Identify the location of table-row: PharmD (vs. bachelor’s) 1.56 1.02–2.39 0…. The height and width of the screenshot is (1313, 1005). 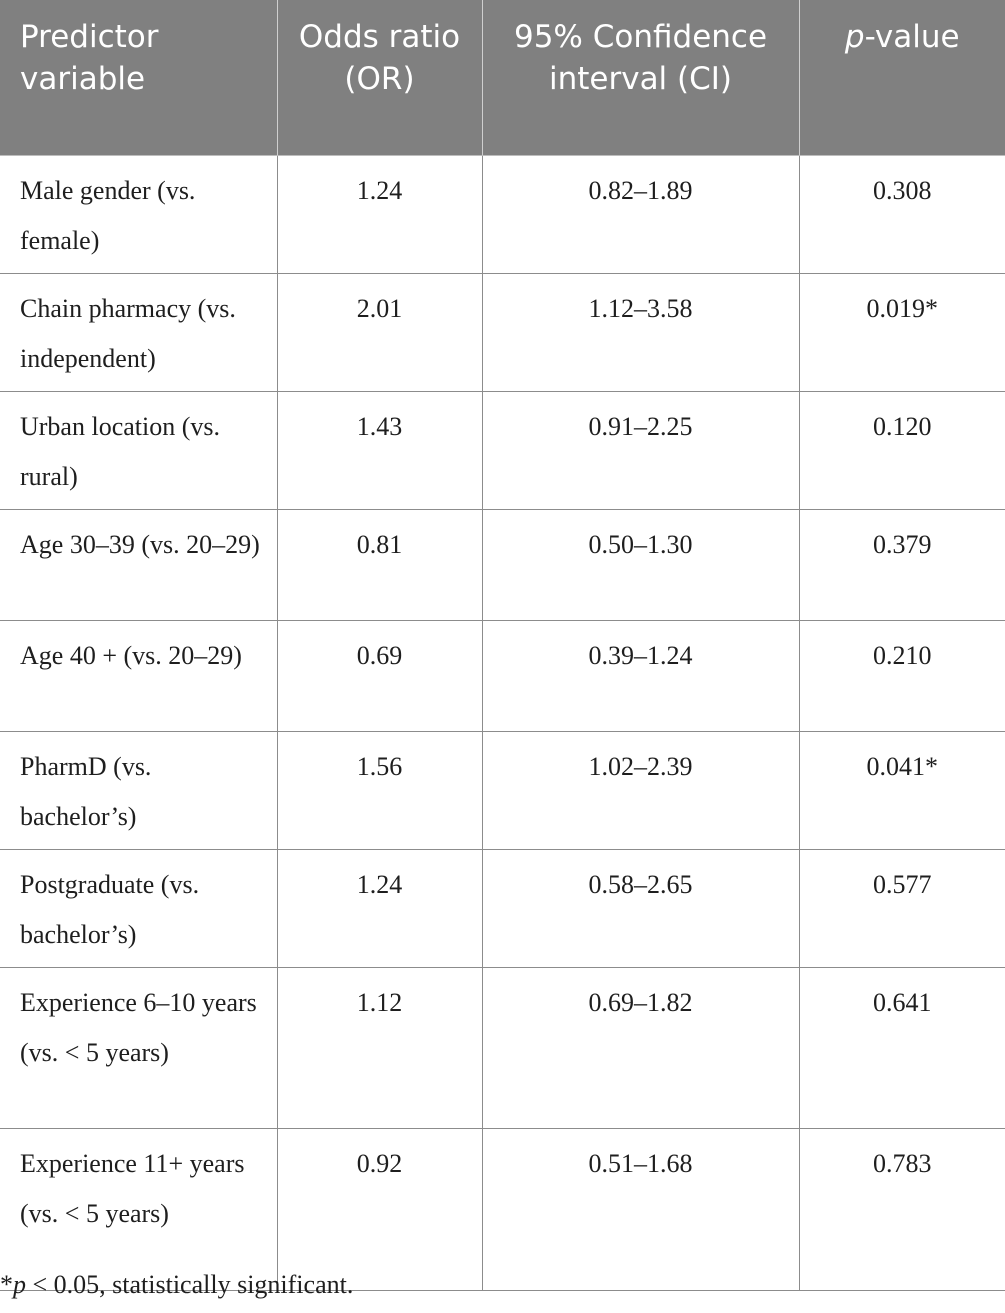
(502, 790).